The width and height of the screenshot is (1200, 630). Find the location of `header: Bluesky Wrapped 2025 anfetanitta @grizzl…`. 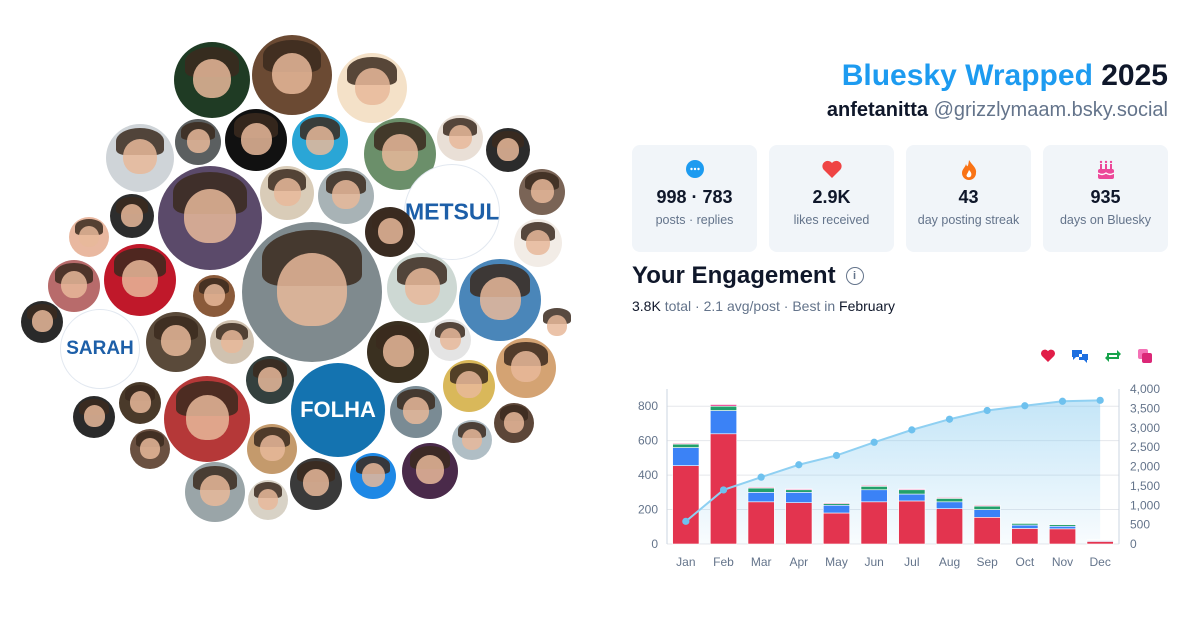

header: Bluesky Wrapped 2025 anfetanitta @grizzl… is located at coordinates (997, 90).